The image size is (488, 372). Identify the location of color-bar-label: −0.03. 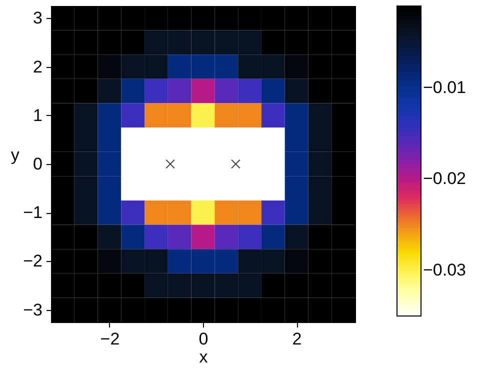
(444, 270).